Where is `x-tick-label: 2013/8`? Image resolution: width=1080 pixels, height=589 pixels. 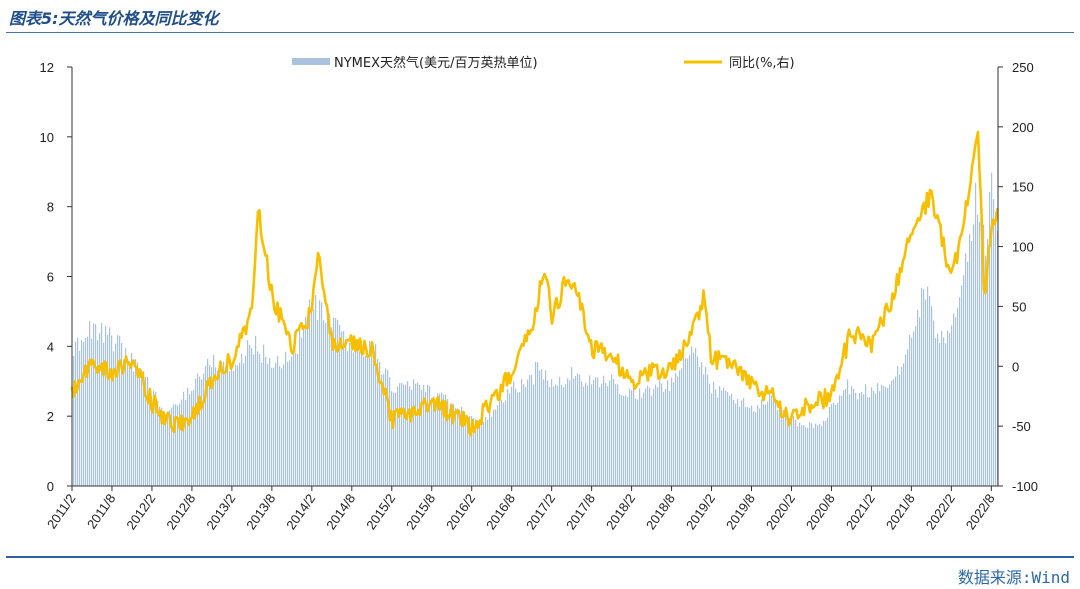 x-tick-label: 2013/8 is located at coordinates (260, 511).